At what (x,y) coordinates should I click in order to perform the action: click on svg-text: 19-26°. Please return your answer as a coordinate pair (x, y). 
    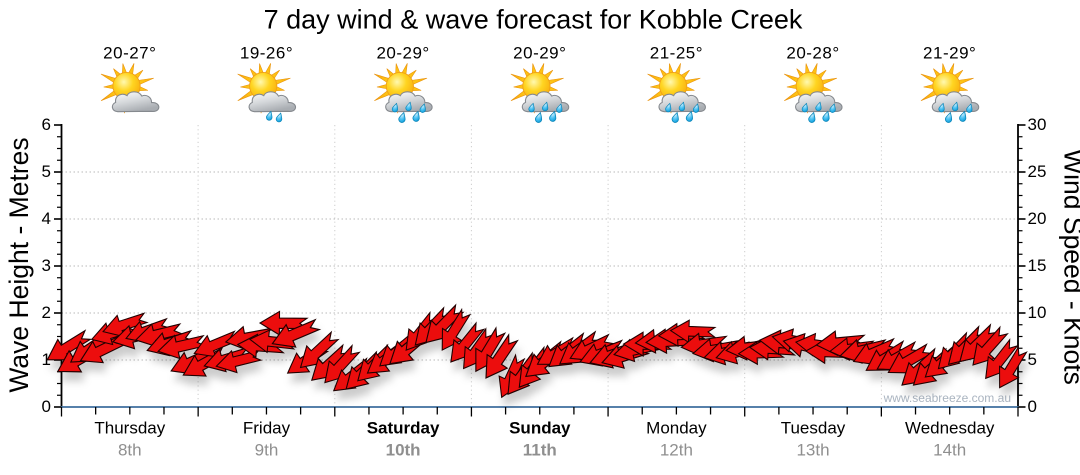
    Looking at the image, I should click on (266, 53).